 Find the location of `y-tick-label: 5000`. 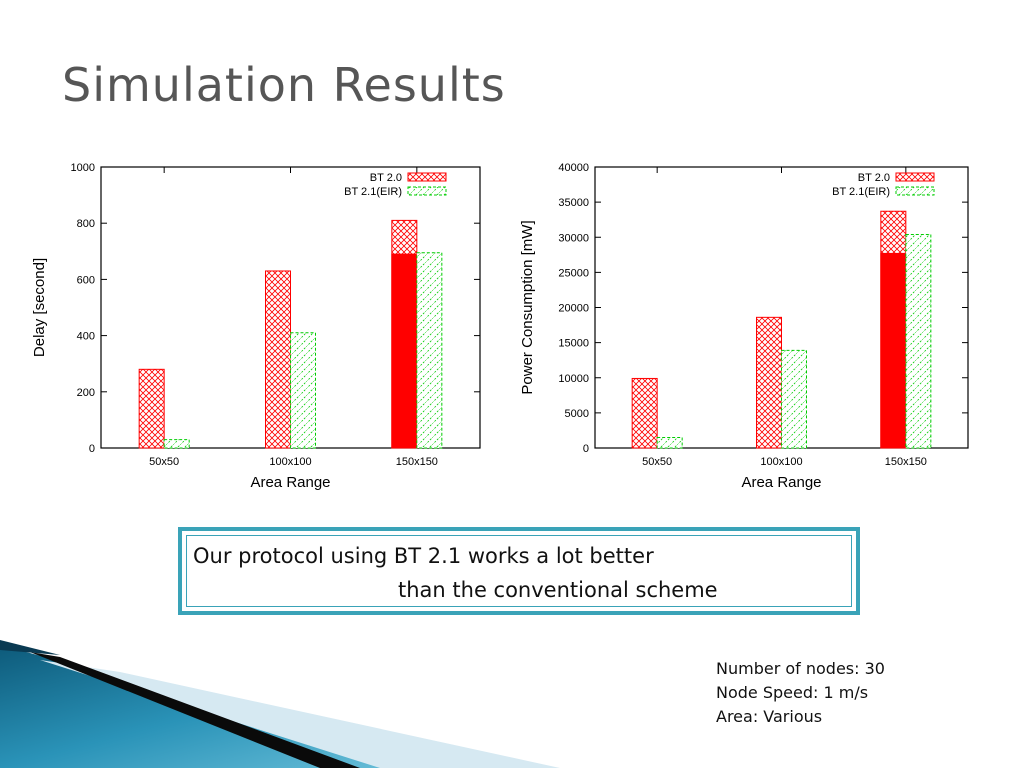

y-tick-label: 5000 is located at coordinates (577, 414).